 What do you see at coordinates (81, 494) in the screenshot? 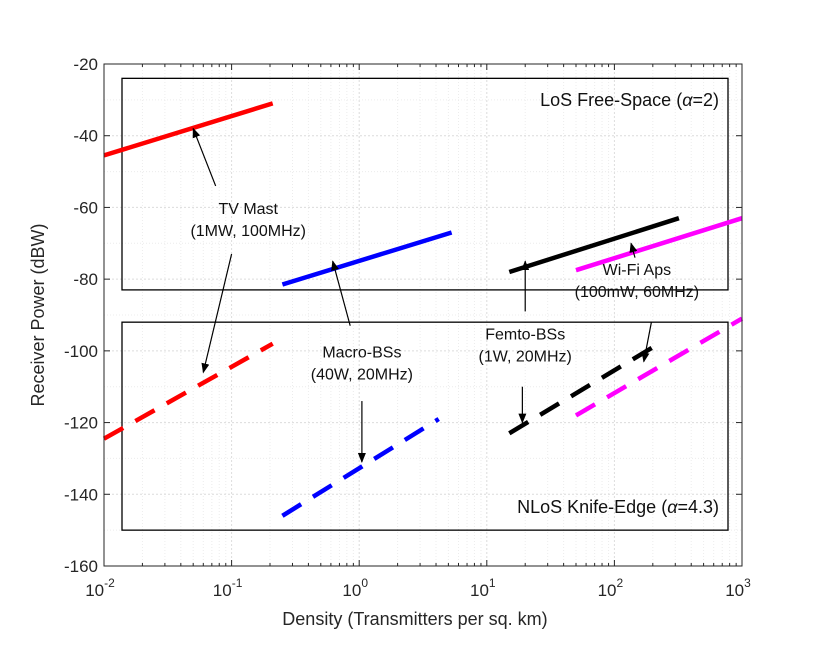
I see `y-tick-label: -140` at bounding box center [81, 494].